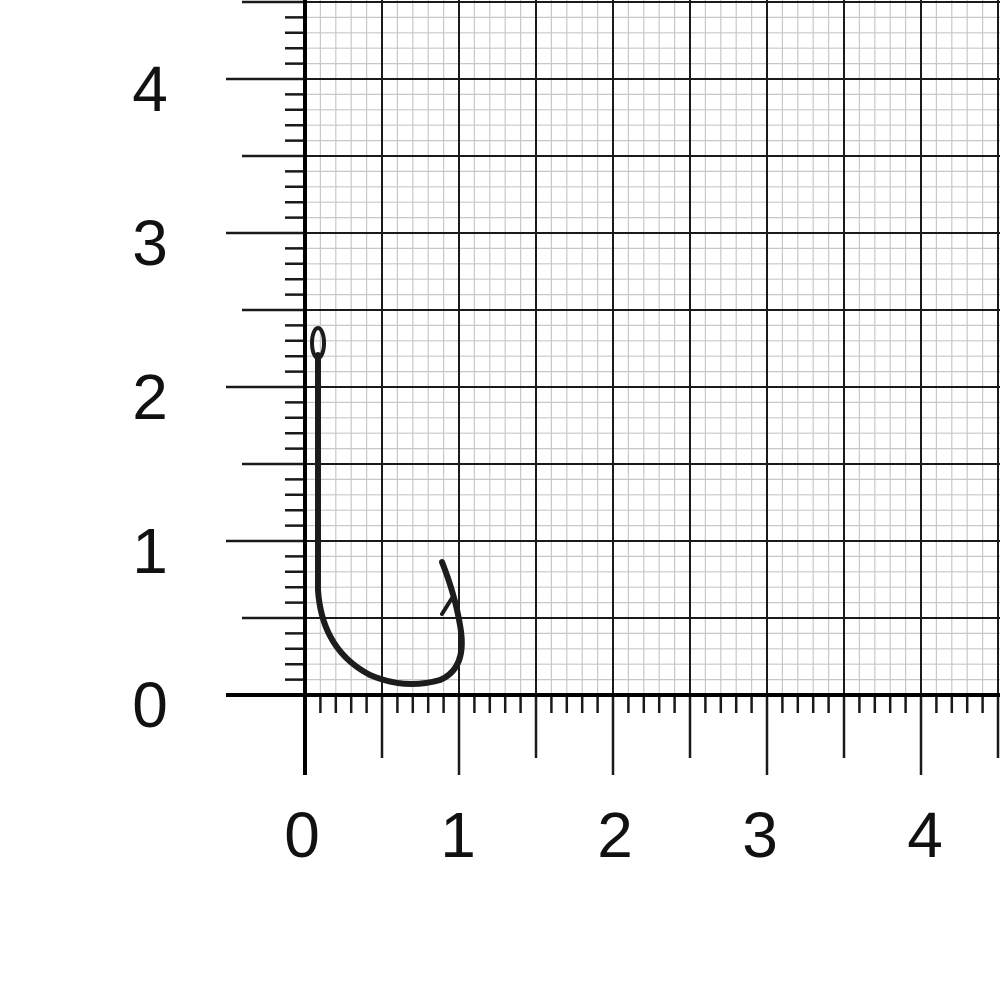 This screenshot has height=1000, width=1000. Describe the element at coordinates (150, 89) in the screenshot. I see `y-label-4: 4` at that location.